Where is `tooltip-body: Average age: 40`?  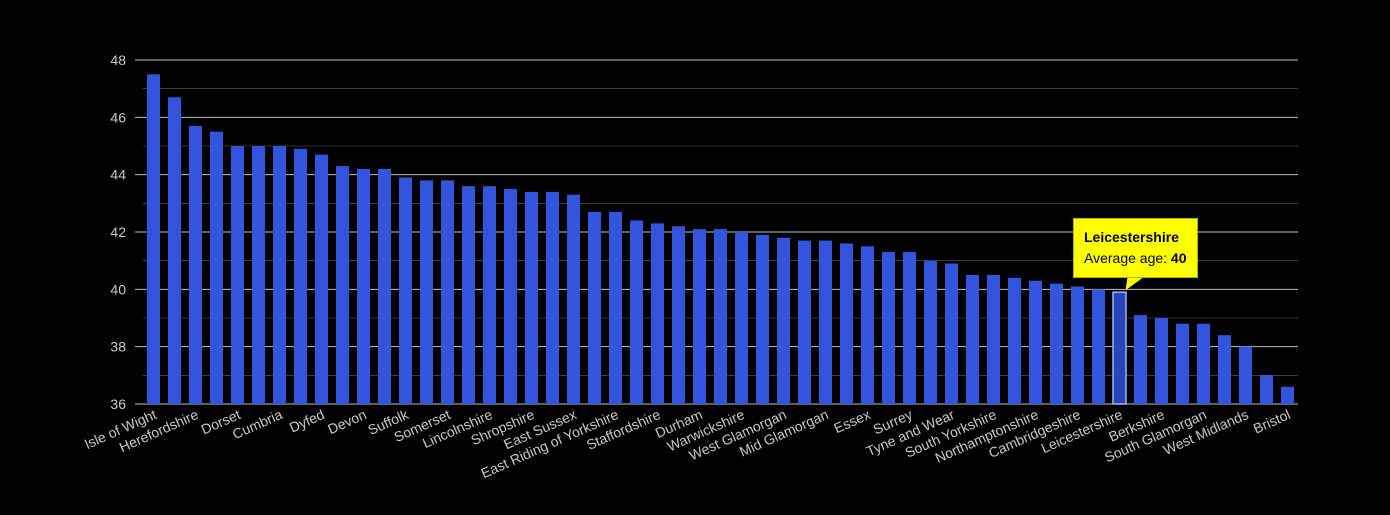
tooltip-body: Average age: 40 is located at coordinates (1135, 258).